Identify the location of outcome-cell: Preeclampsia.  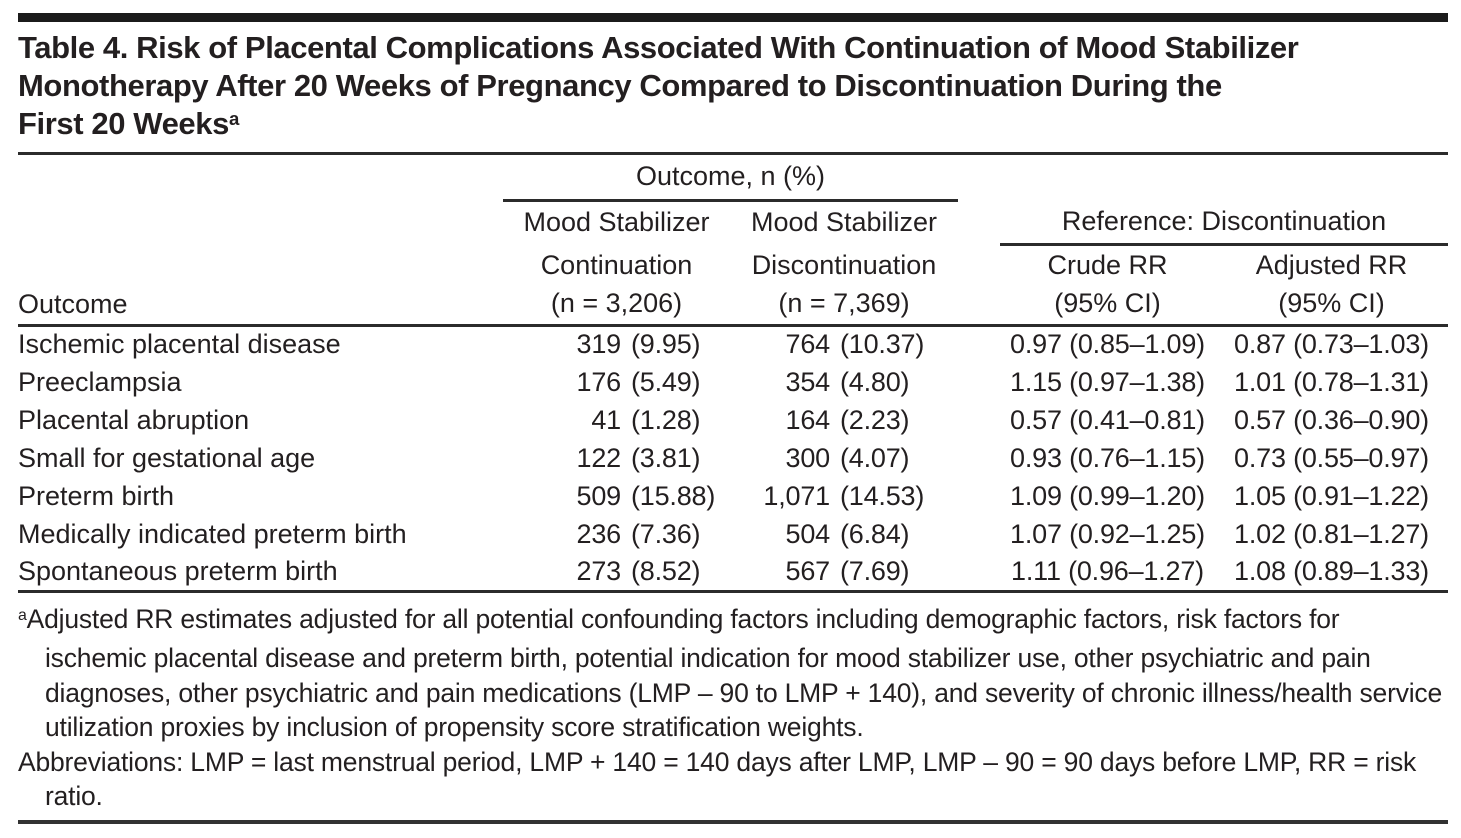
(100, 381).